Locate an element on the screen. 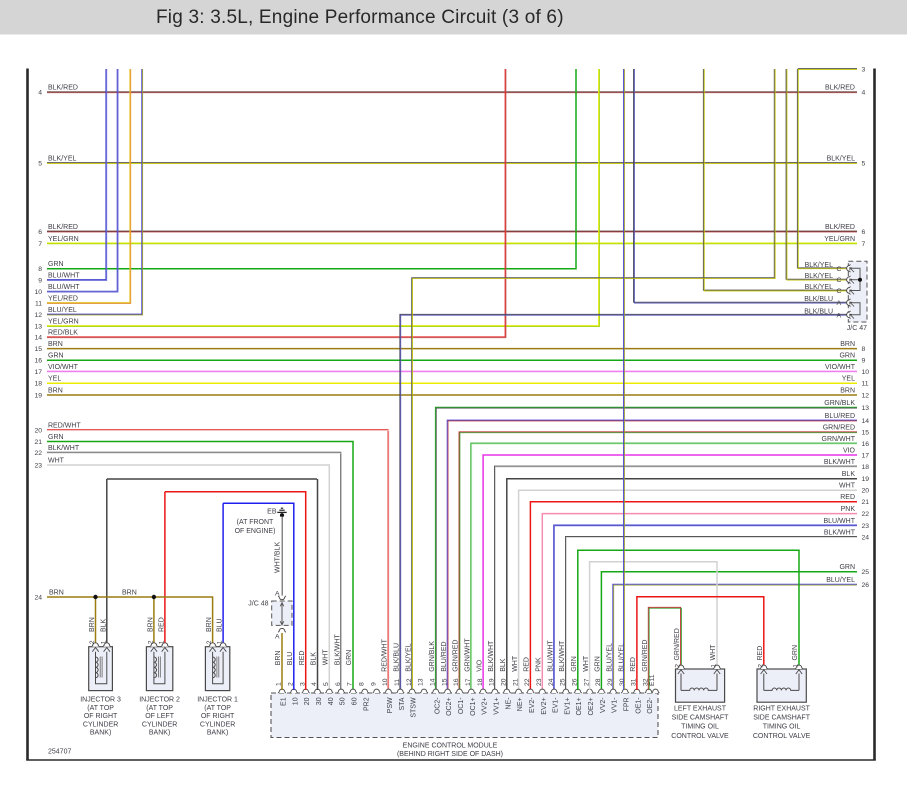 The image size is (907, 792). svg-text: VV2+ is located at coordinates (485, 705).